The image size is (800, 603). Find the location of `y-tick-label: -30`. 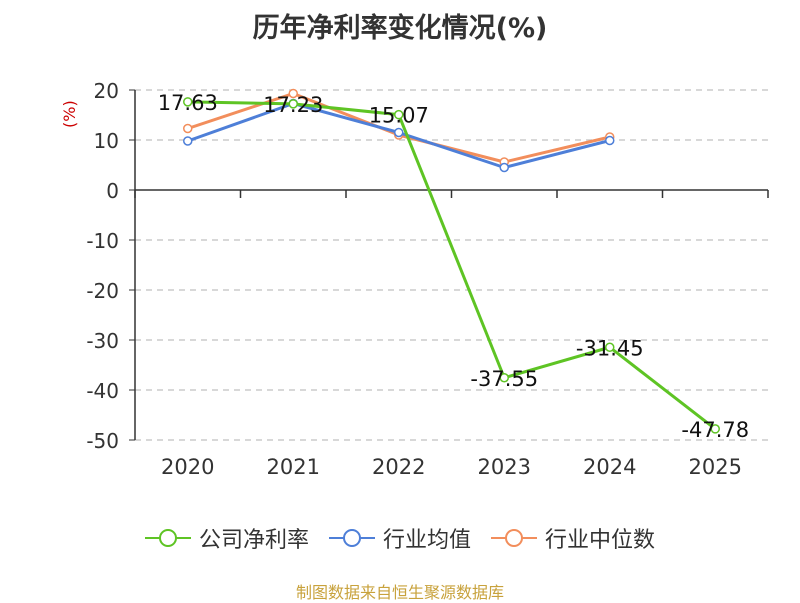

y-tick-label: -30 is located at coordinates (102, 341).